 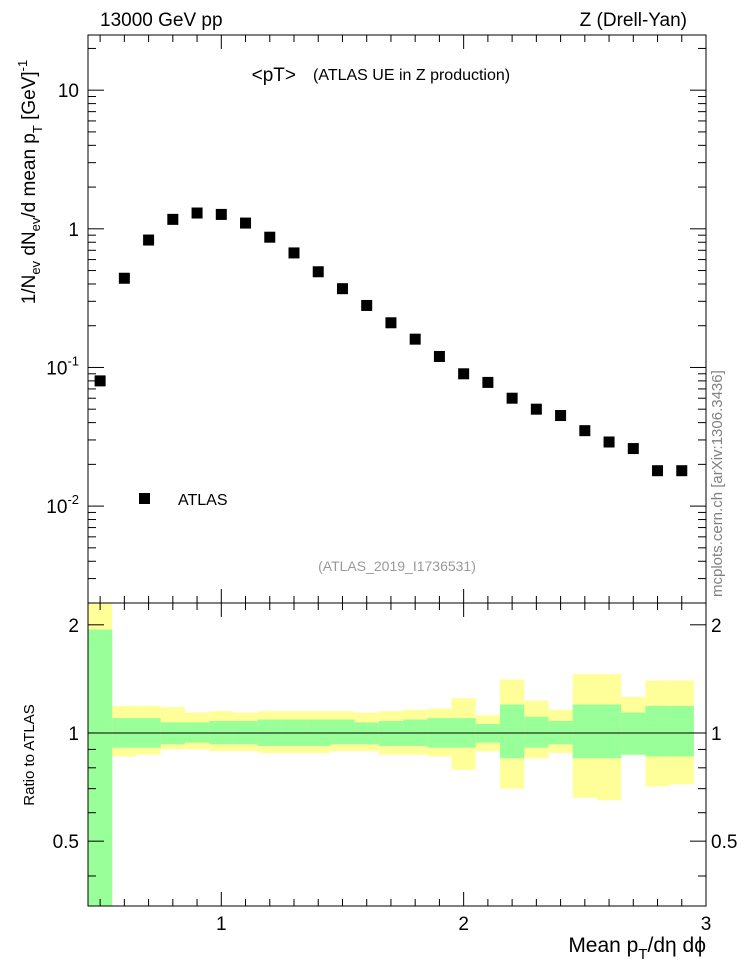 What do you see at coordinates (274, 75) in the screenshot?
I see `main-plot-title: <pT>` at bounding box center [274, 75].